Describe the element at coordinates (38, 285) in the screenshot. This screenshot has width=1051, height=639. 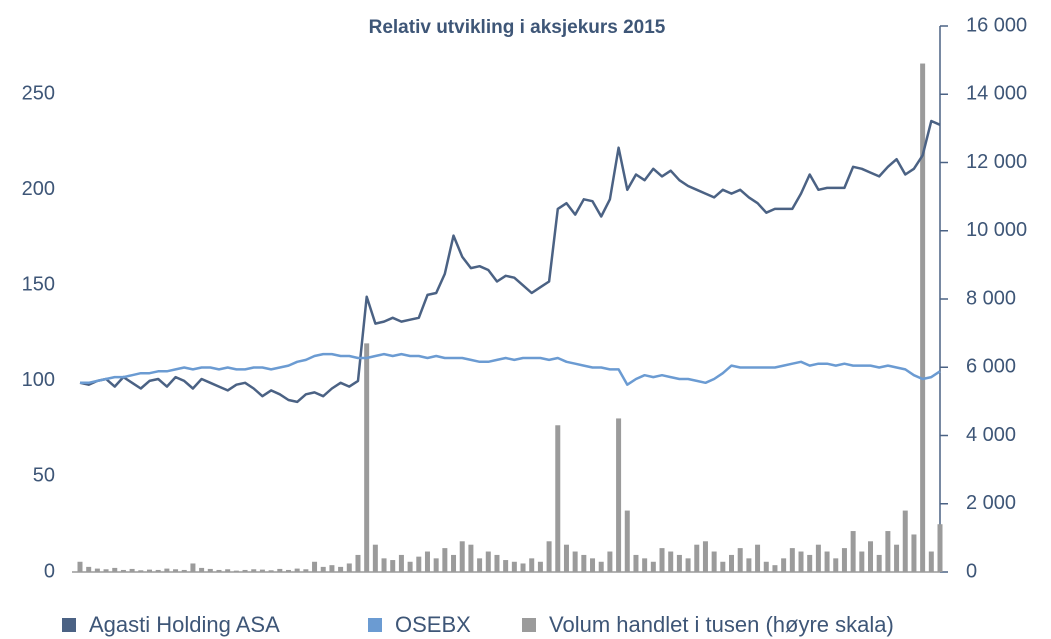
I see `y-tick-label: 150` at that location.